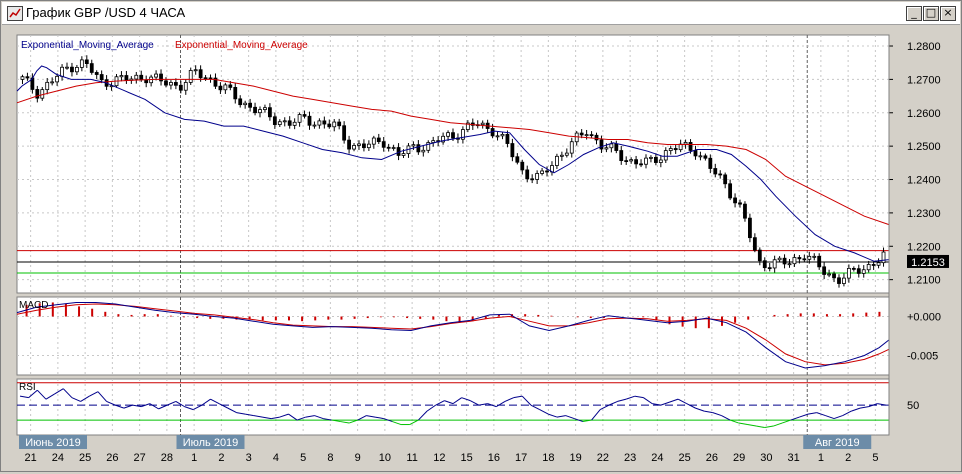  I want to click on price-tick-label: 1.2800, so click(924, 47).